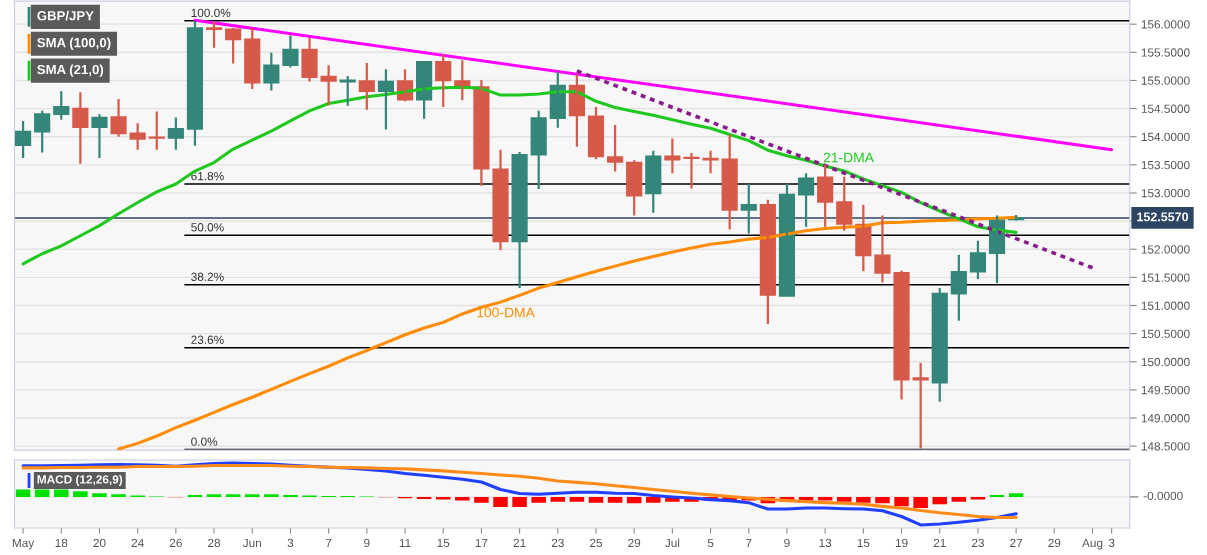 Image resolution: width=1207 pixels, height=555 pixels. I want to click on y-tick-label: 155.5000, so click(1165, 52).